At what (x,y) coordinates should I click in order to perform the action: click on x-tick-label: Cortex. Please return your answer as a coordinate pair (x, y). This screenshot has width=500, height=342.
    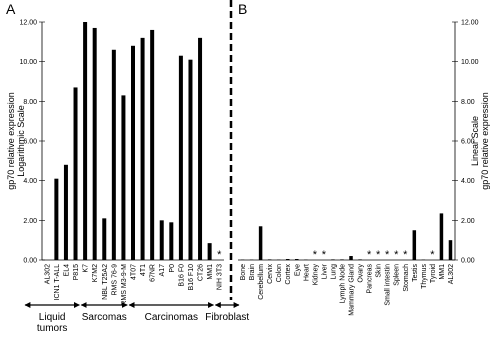
    Looking at the image, I should click on (288, 274).